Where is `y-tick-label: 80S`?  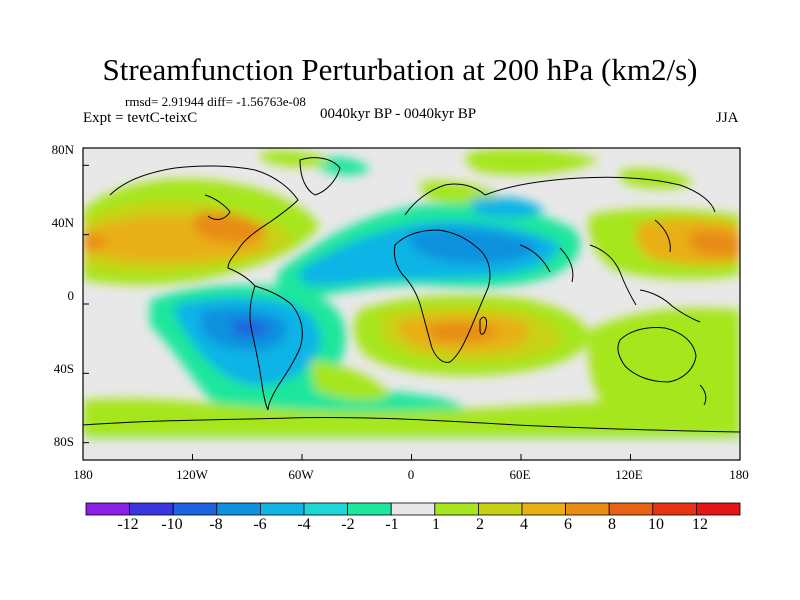
y-tick-label: 80S is located at coordinates (63, 441).